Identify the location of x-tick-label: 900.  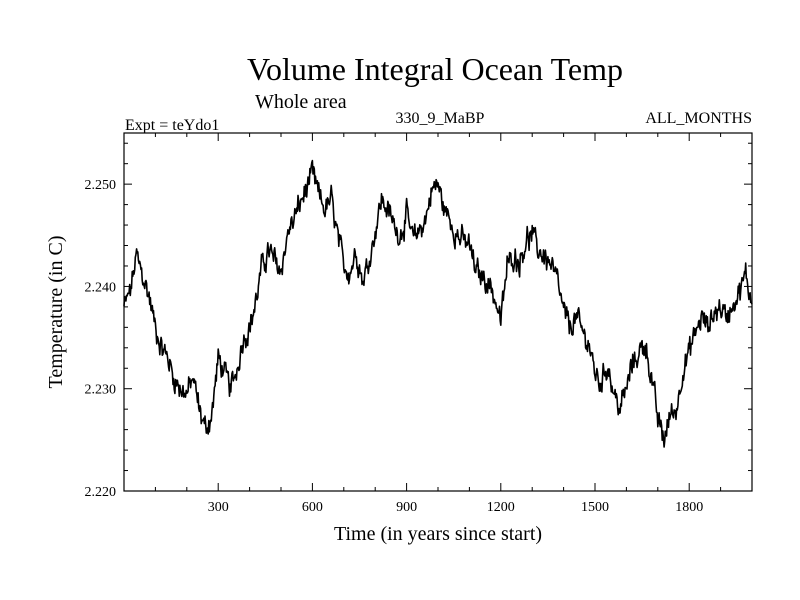
(406, 507).